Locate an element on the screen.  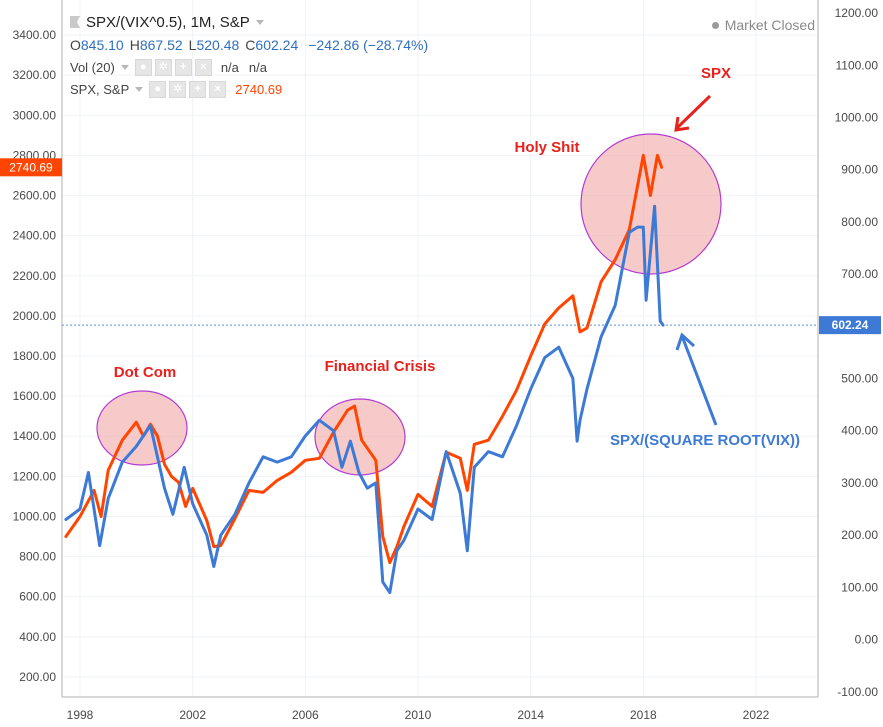
right-axis-tick-label: 900.00 is located at coordinates (859, 170).